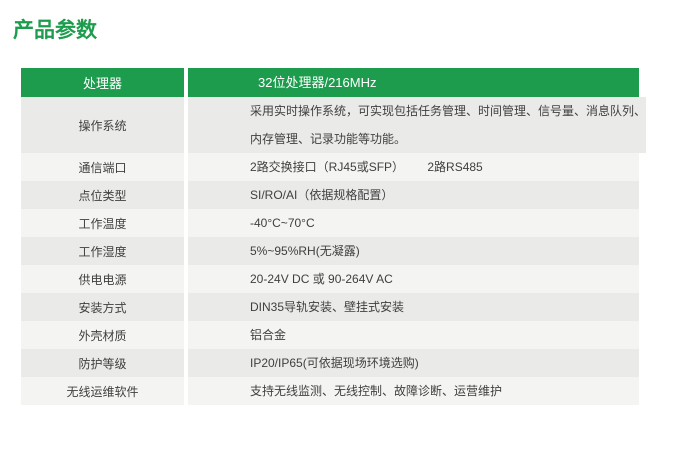 The height and width of the screenshot is (449, 692). I want to click on row-value: 支持无线监测、无线控制、故障诊断、运营维护, so click(413, 391).